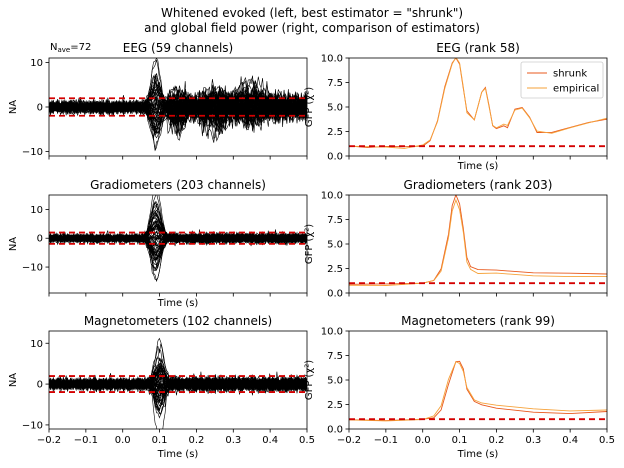 The width and height of the screenshot is (624, 468). Describe the element at coordinates (178, 48) in the screenshot. I see `panel-title: EEG (59 channels)` at that location.